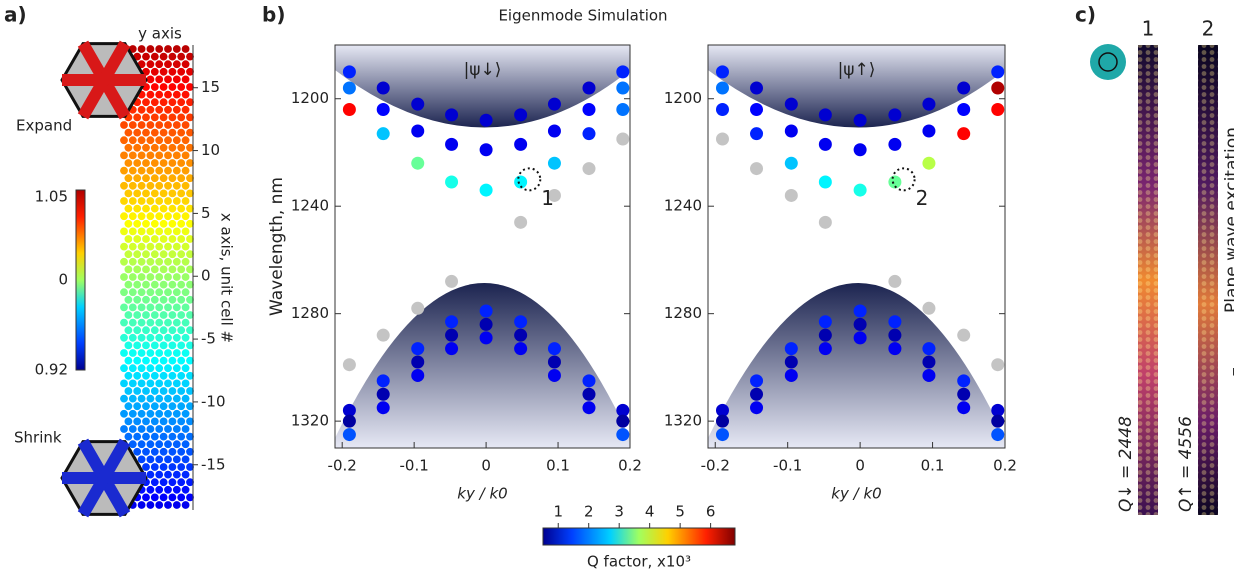 The height and width of the screenshot is (575, 1234). What do you see at coordinates (558, 512) in the screenshot?
I see `colorbar-tick-label: 1` at bounding box center [558, 512].